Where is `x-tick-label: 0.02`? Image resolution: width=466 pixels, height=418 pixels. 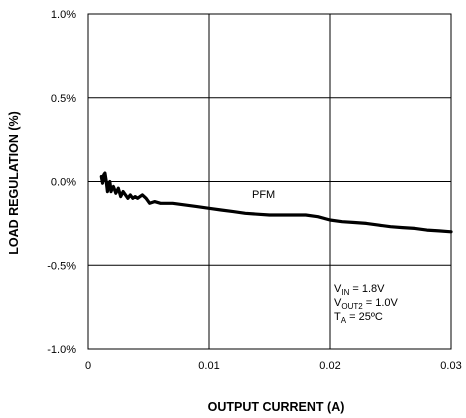 x-tick-label: 0.02 is located at coordinates (329, 366).